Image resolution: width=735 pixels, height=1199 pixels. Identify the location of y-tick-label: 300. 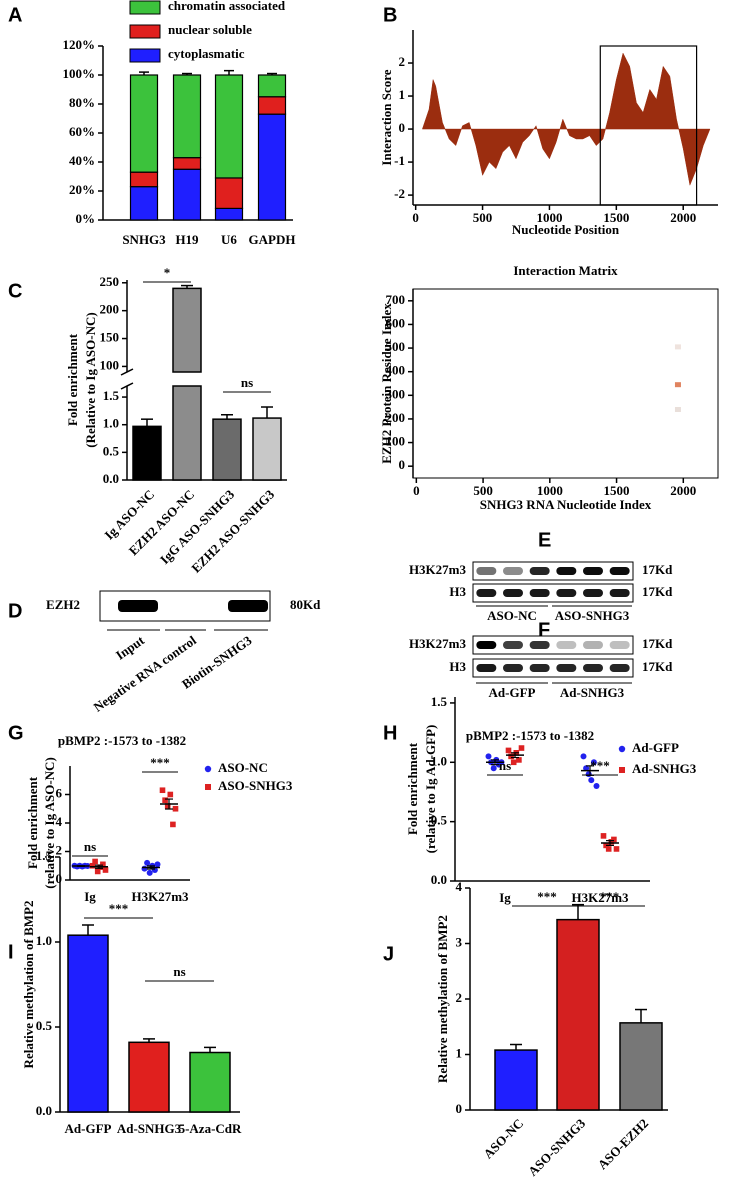
(396, 393).